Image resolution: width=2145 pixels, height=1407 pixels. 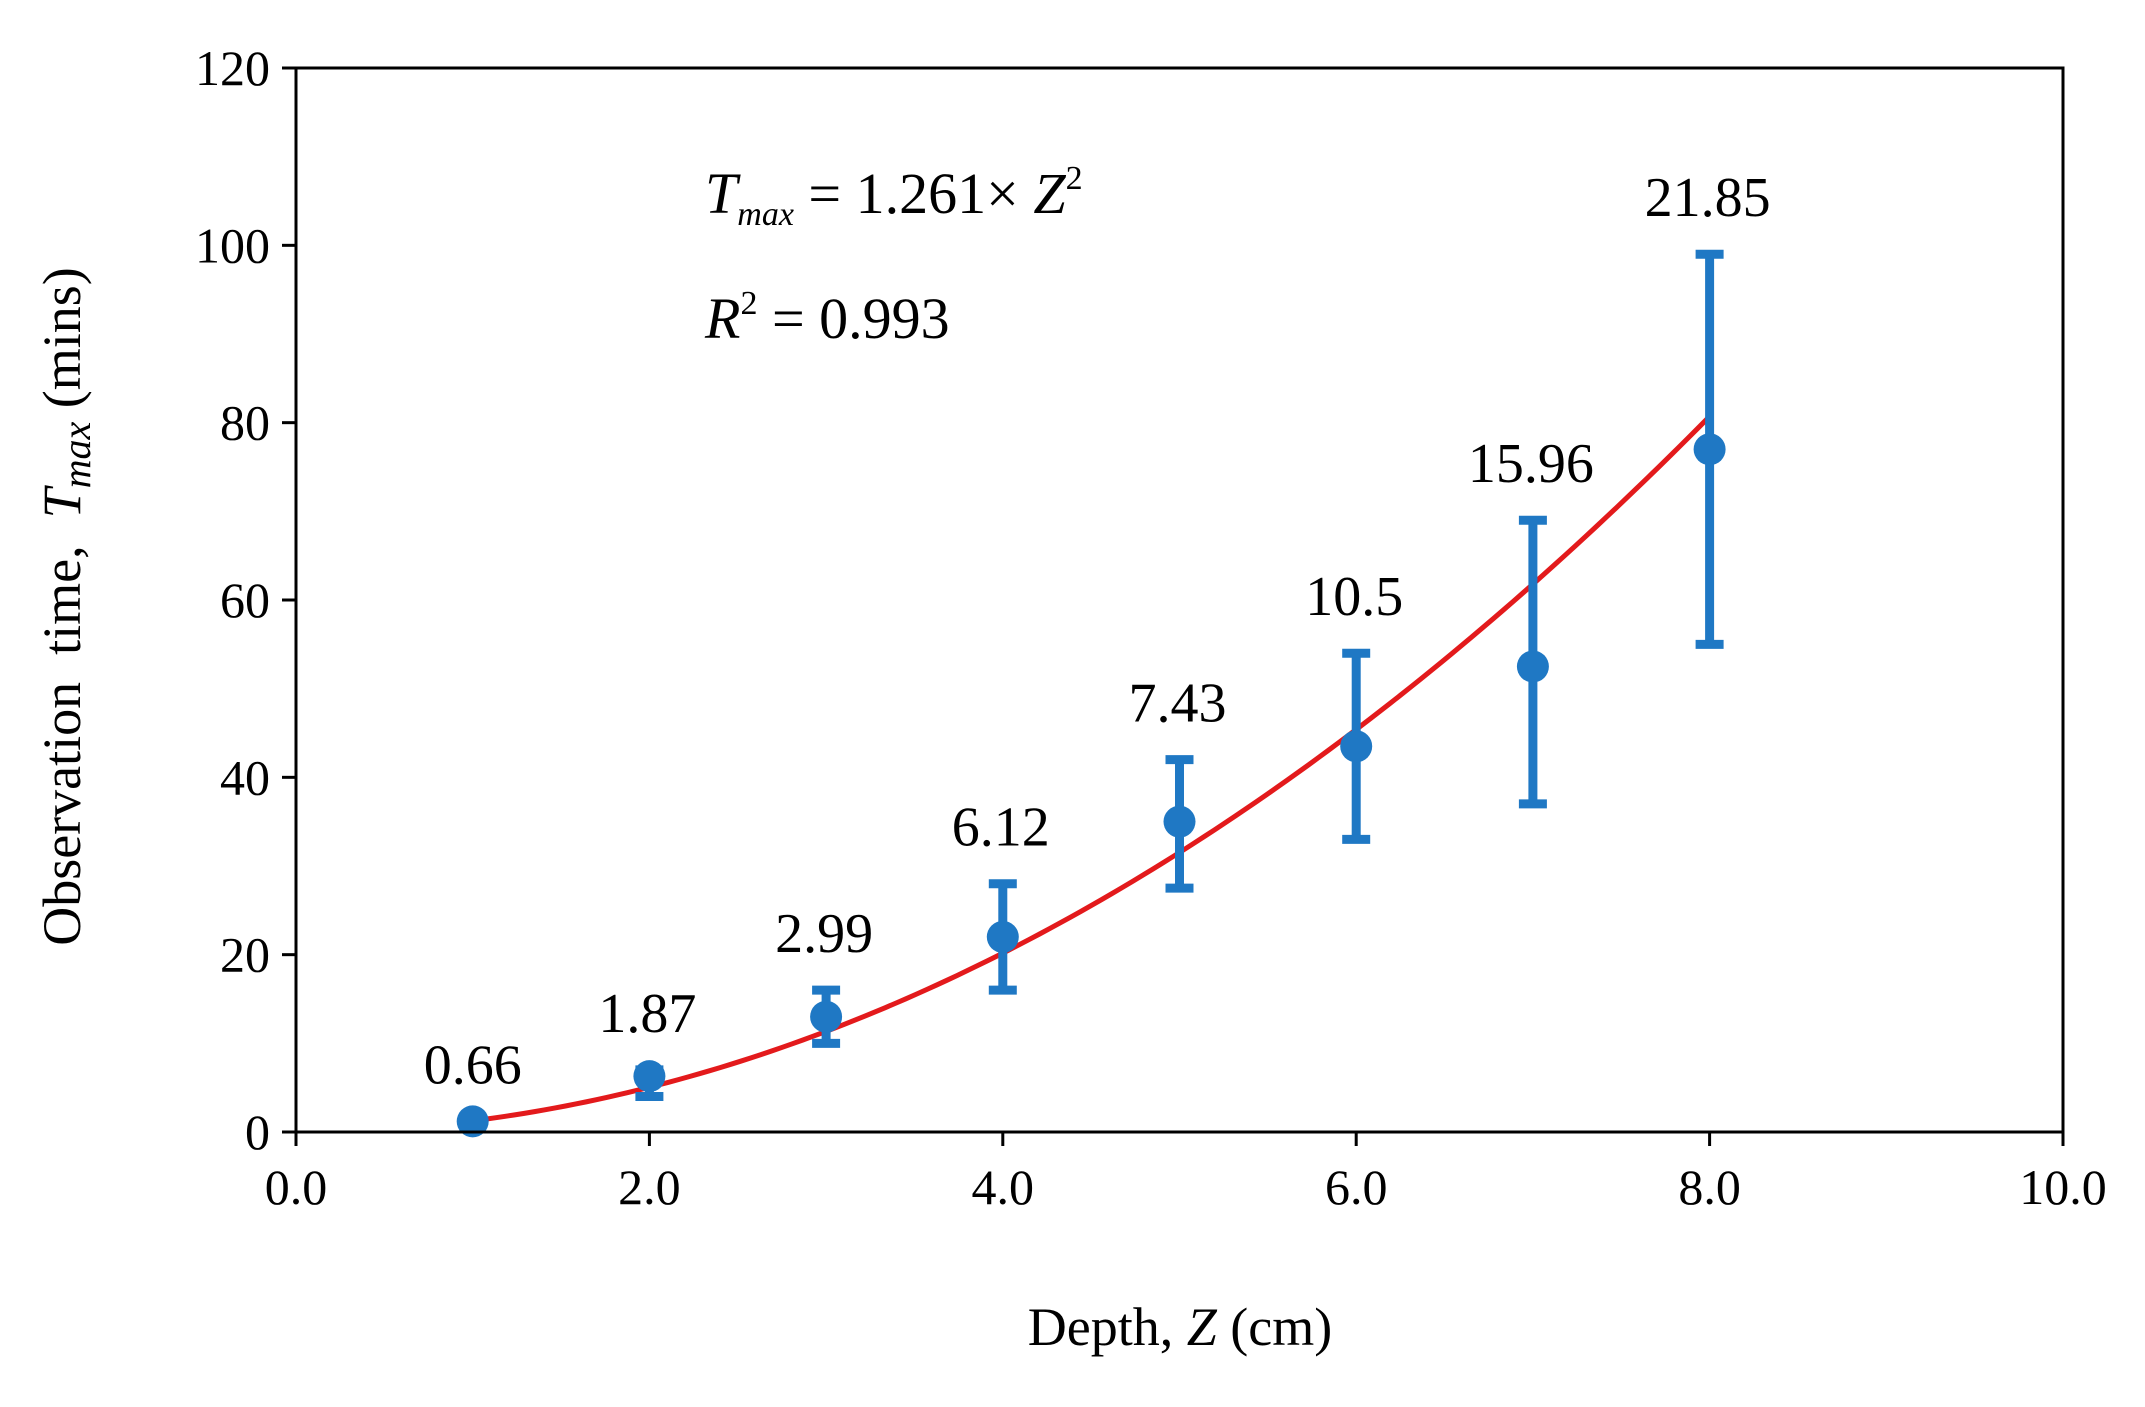 I want to click on x-axis-title-prefix: Depth,, so click(x=1107, y=1327).